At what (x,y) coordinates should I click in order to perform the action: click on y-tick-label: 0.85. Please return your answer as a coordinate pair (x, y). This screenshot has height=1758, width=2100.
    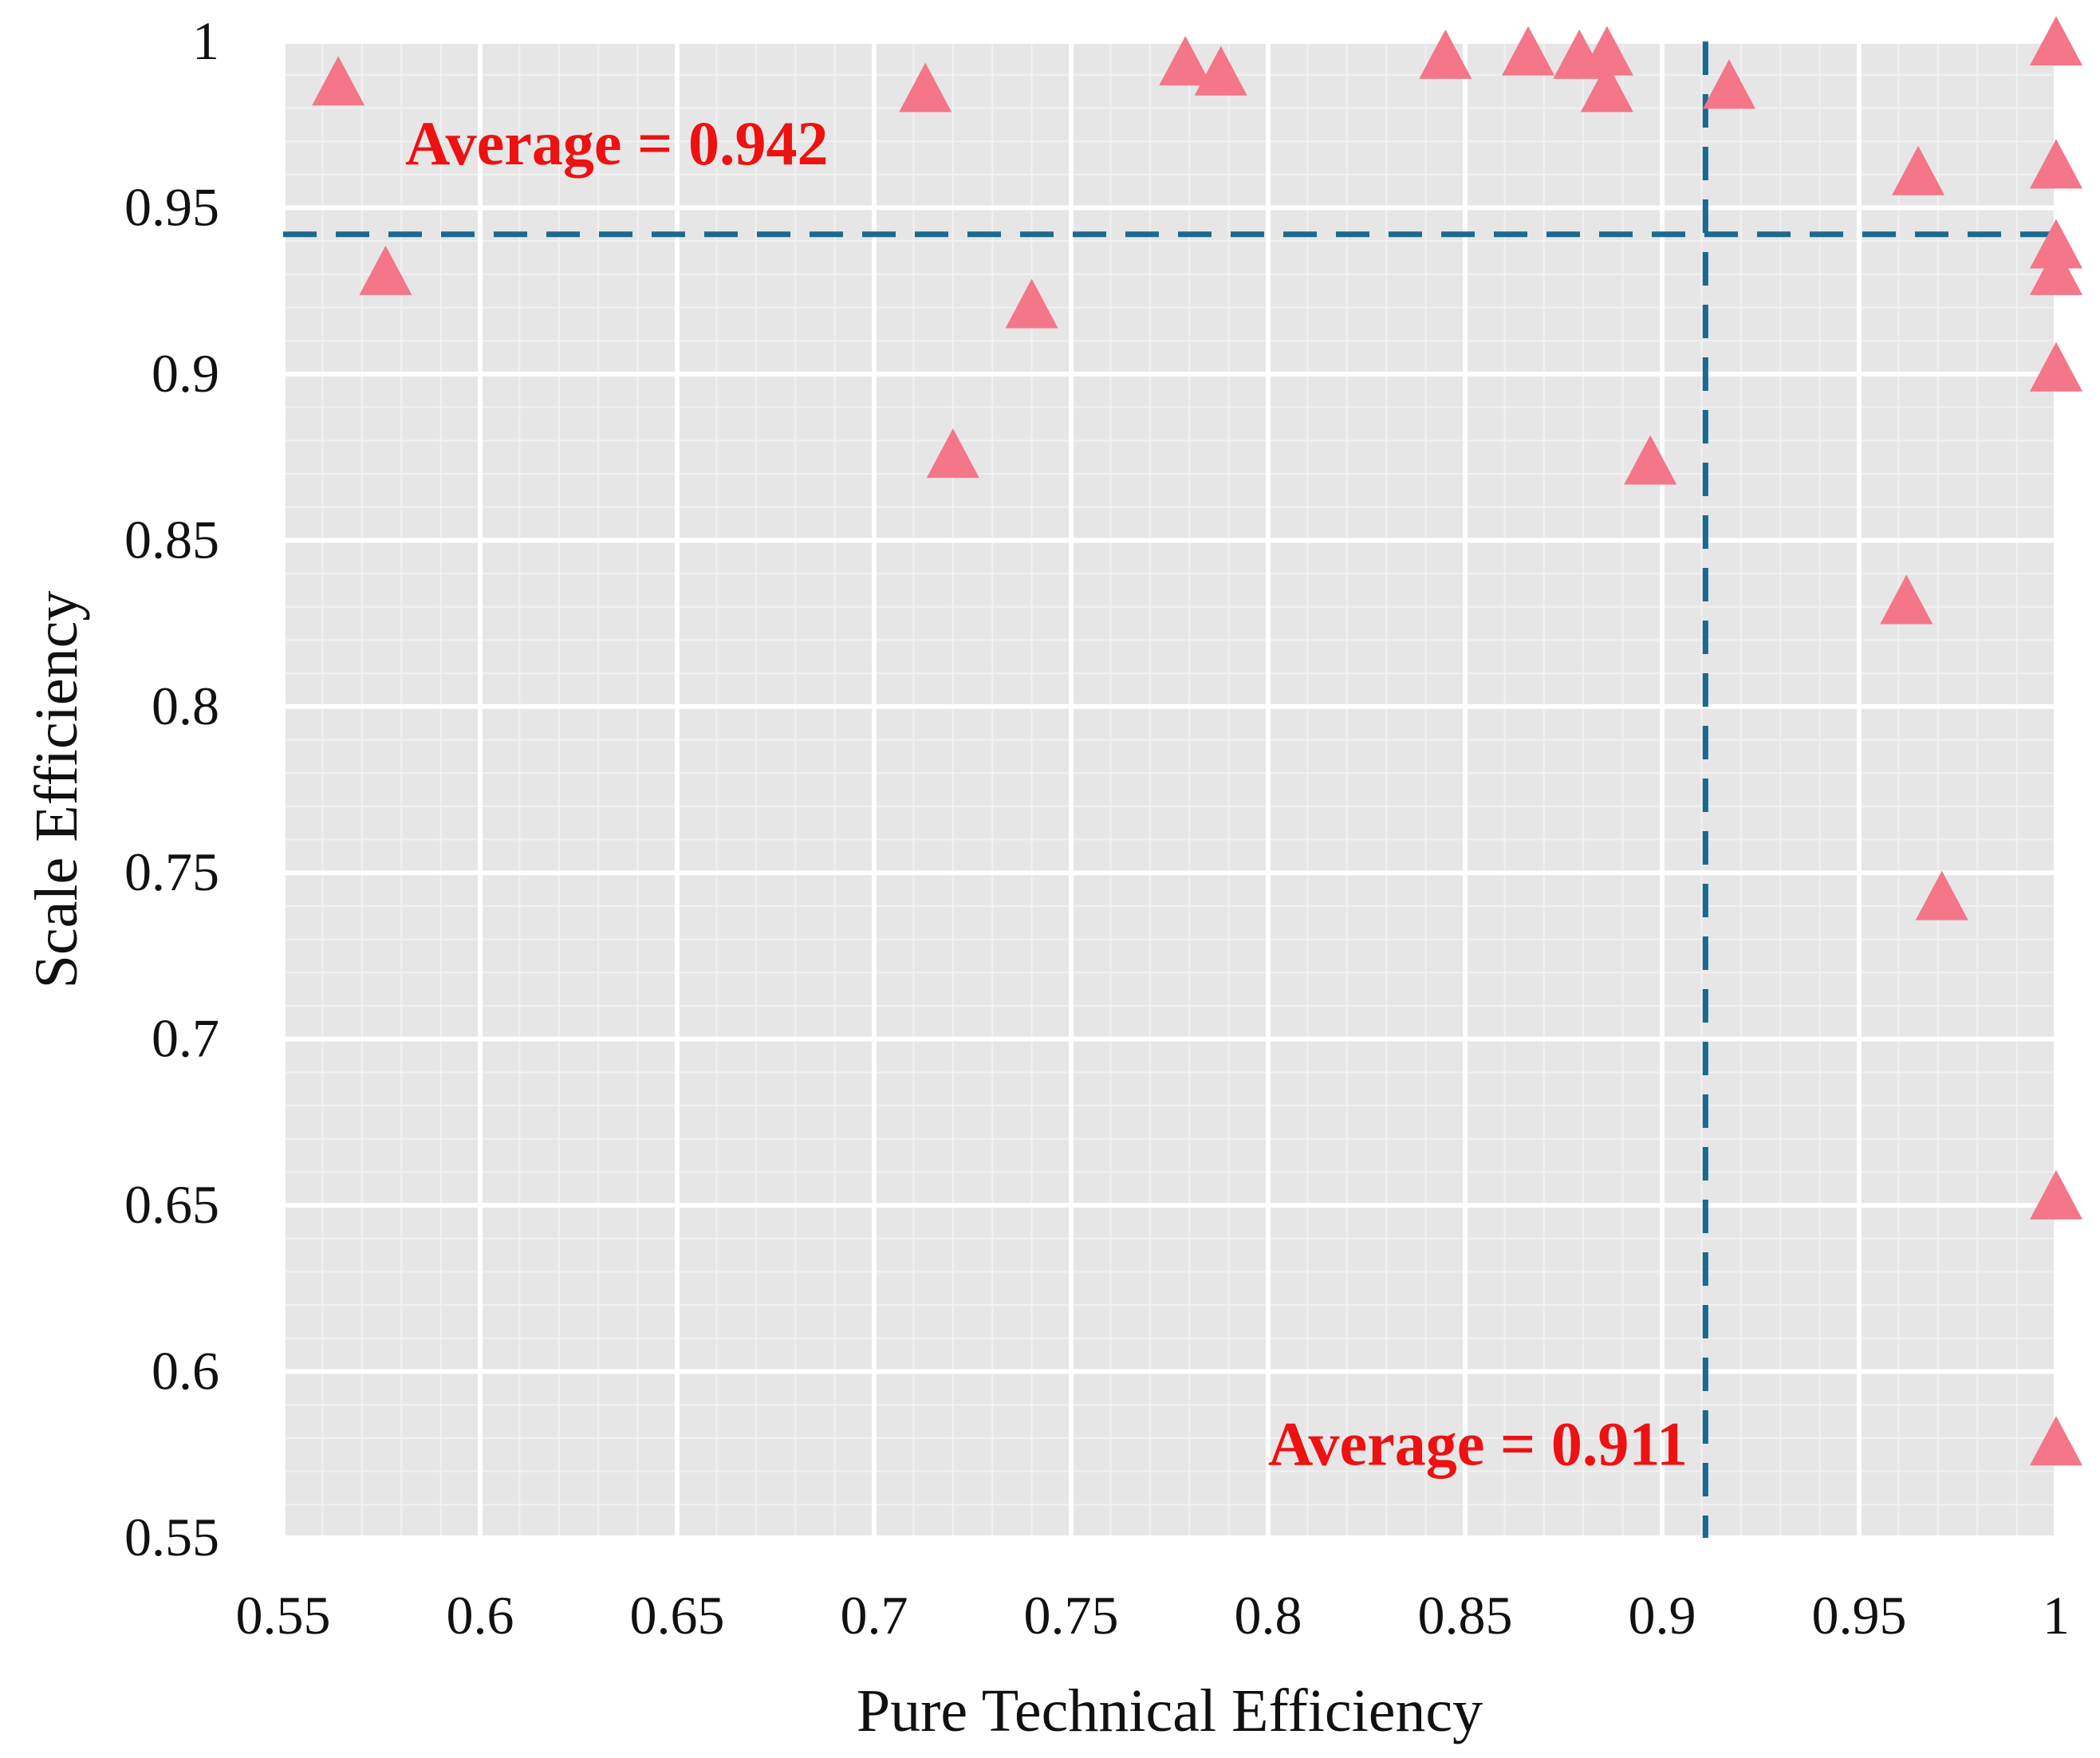
    Looking at the image, I should click on (171, 539).